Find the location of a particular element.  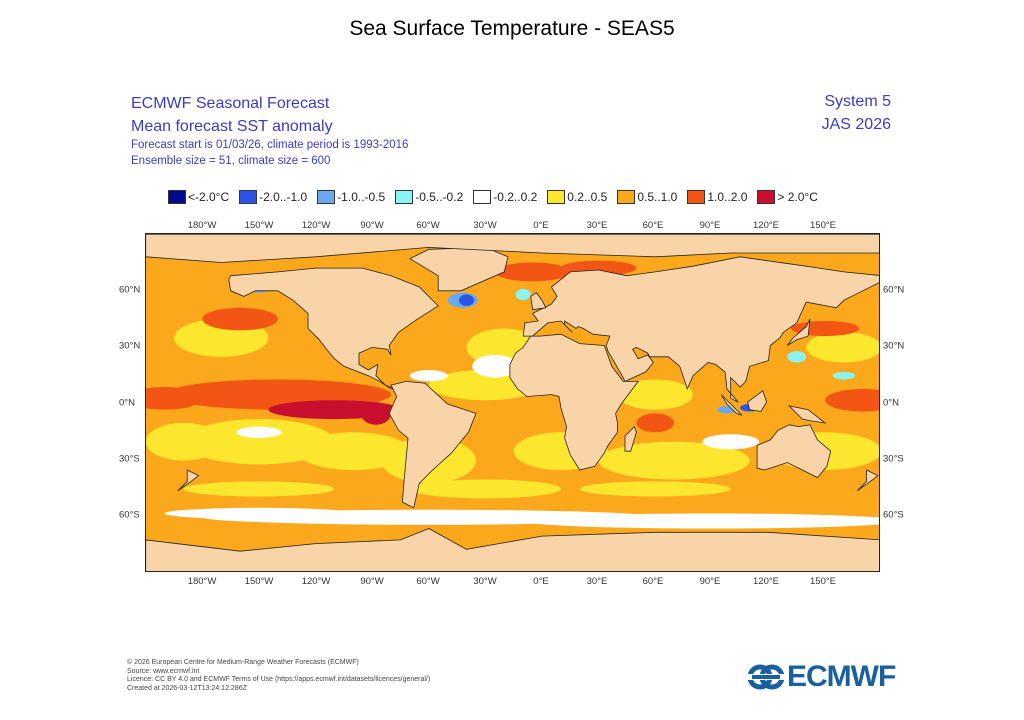

south-america-landmass is located at coordinates (432, 444).